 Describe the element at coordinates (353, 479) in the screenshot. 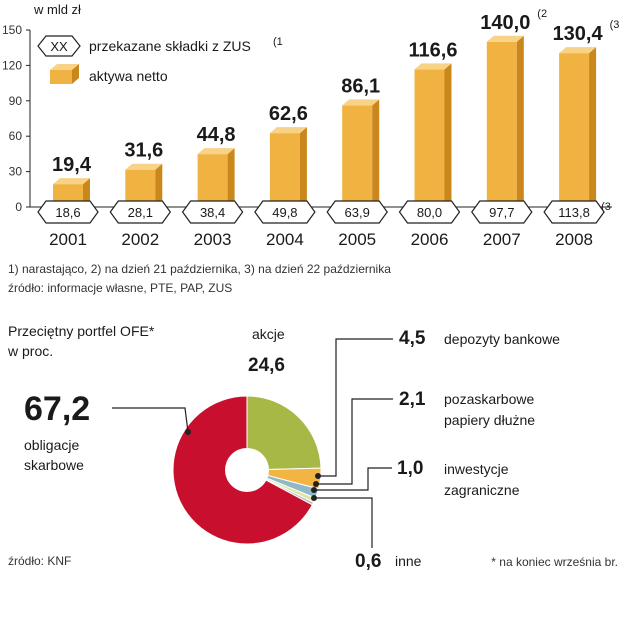

I see `leader-inwestycje` at that location.